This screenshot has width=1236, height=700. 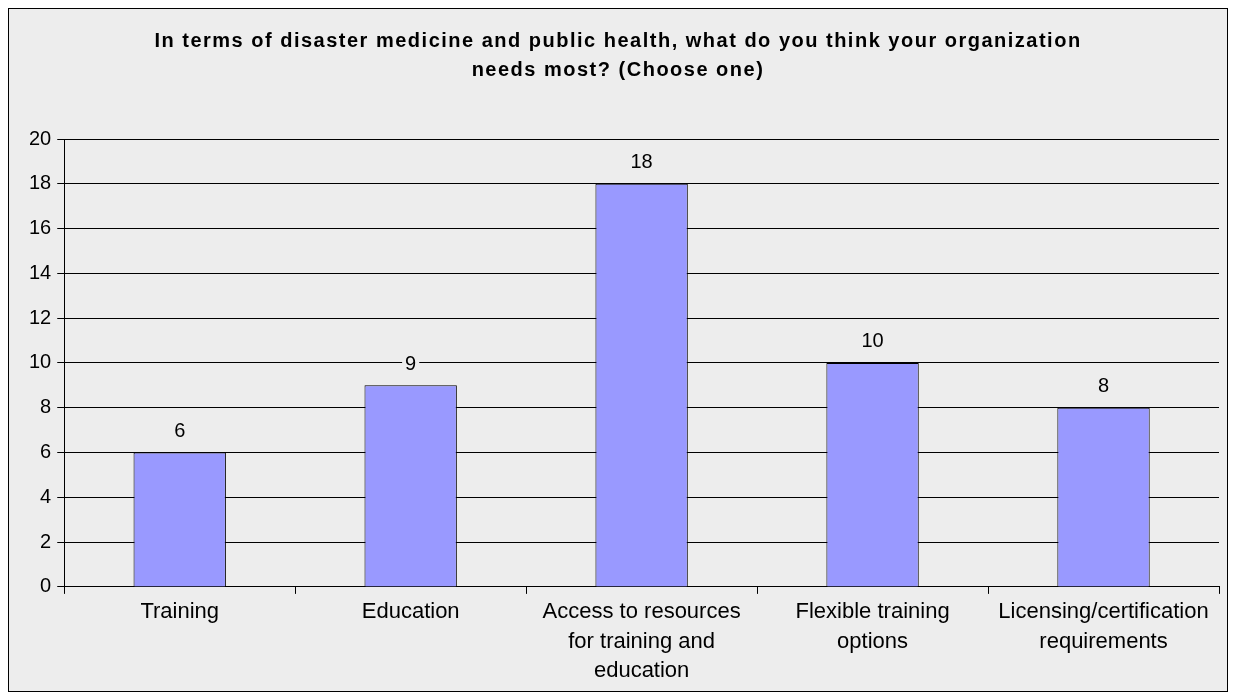 I want to click on y-tick-label: 16, so click(x=40, y=227).